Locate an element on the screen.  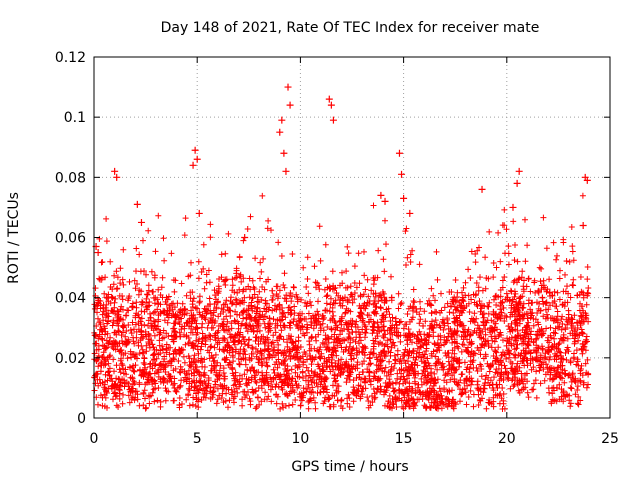
y-tick-label: 0.06 is located at coordinates (70, 239).